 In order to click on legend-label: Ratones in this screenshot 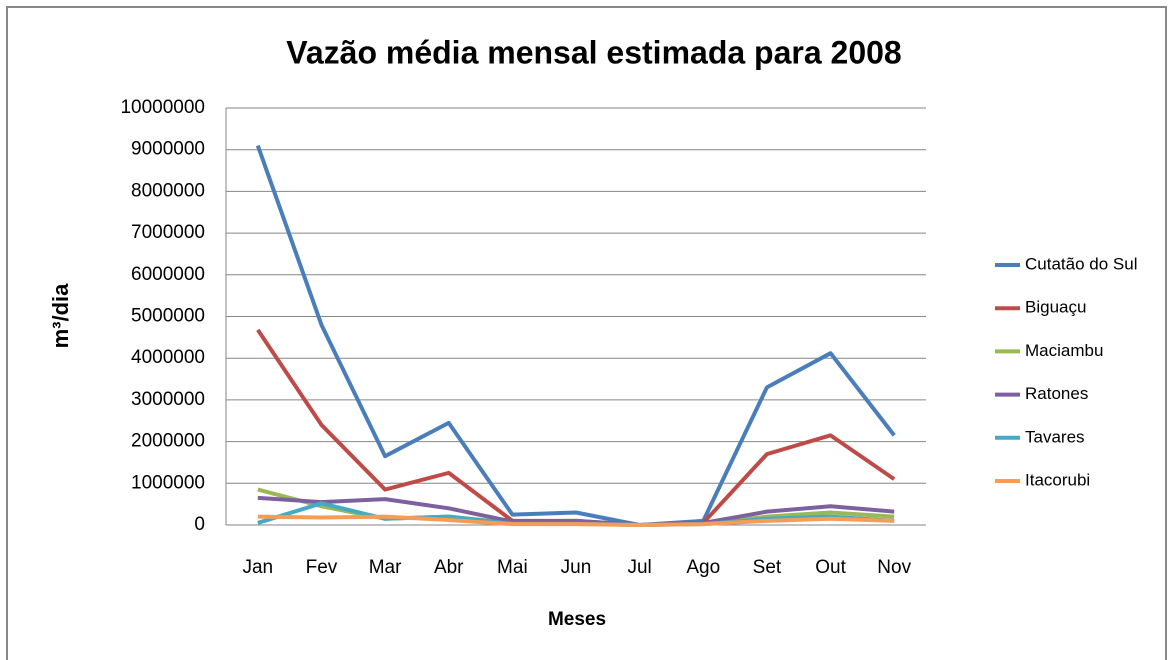, I will do `click(1056, 393)`.